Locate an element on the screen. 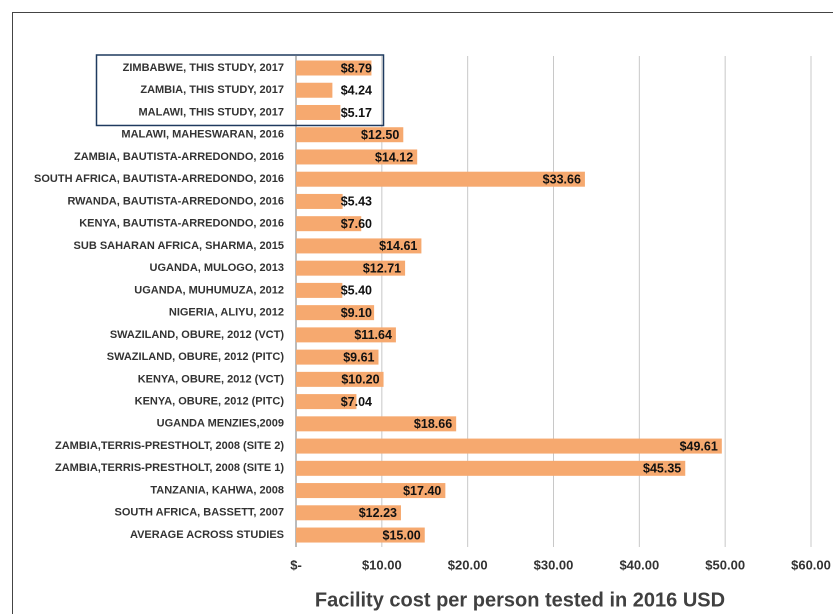 This screenshot has height=614, width=833. y-tick-label: UGANDA, MUHUMUZA, 2012 is located at coordinates (209, 290).